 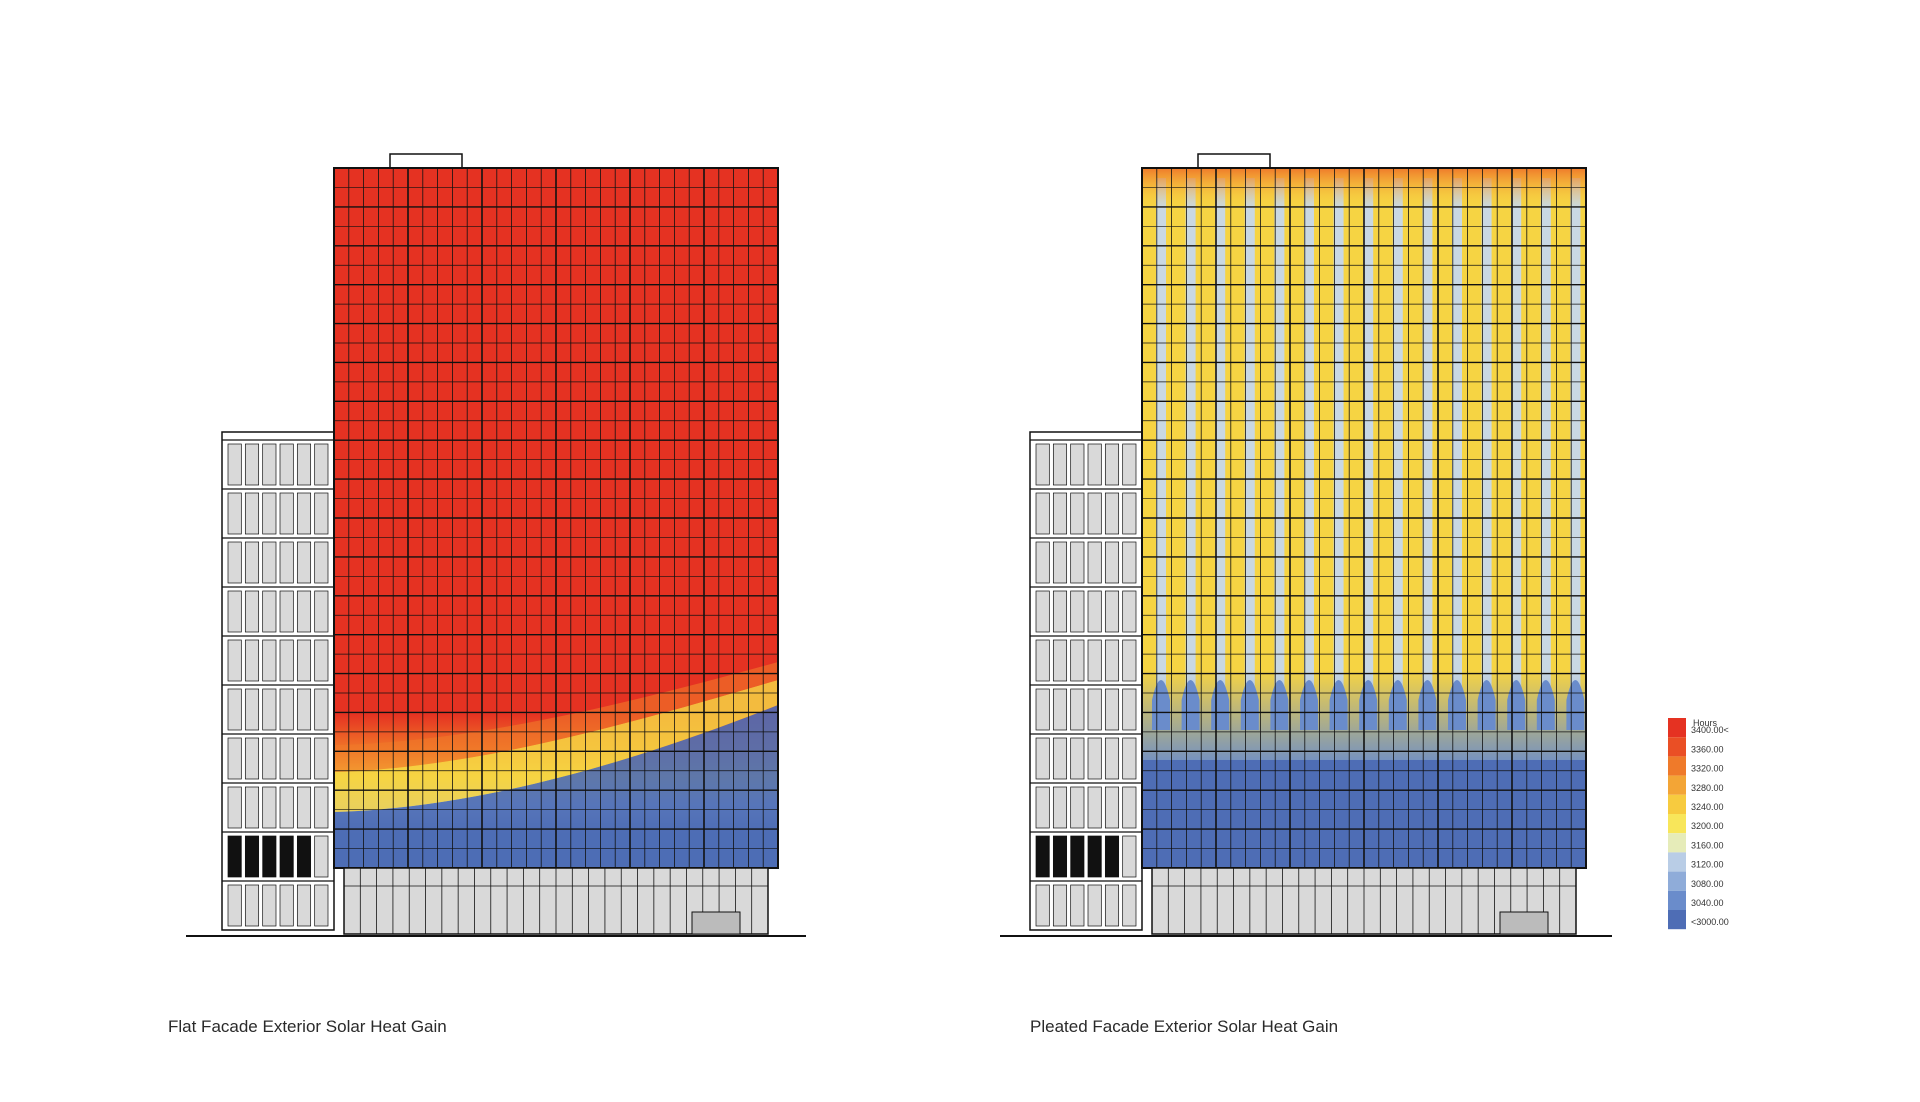 What do you see at coordinates (1234, 161) in the screenshot?
I see `rooftop-box` at bounding box center [1234, 161].